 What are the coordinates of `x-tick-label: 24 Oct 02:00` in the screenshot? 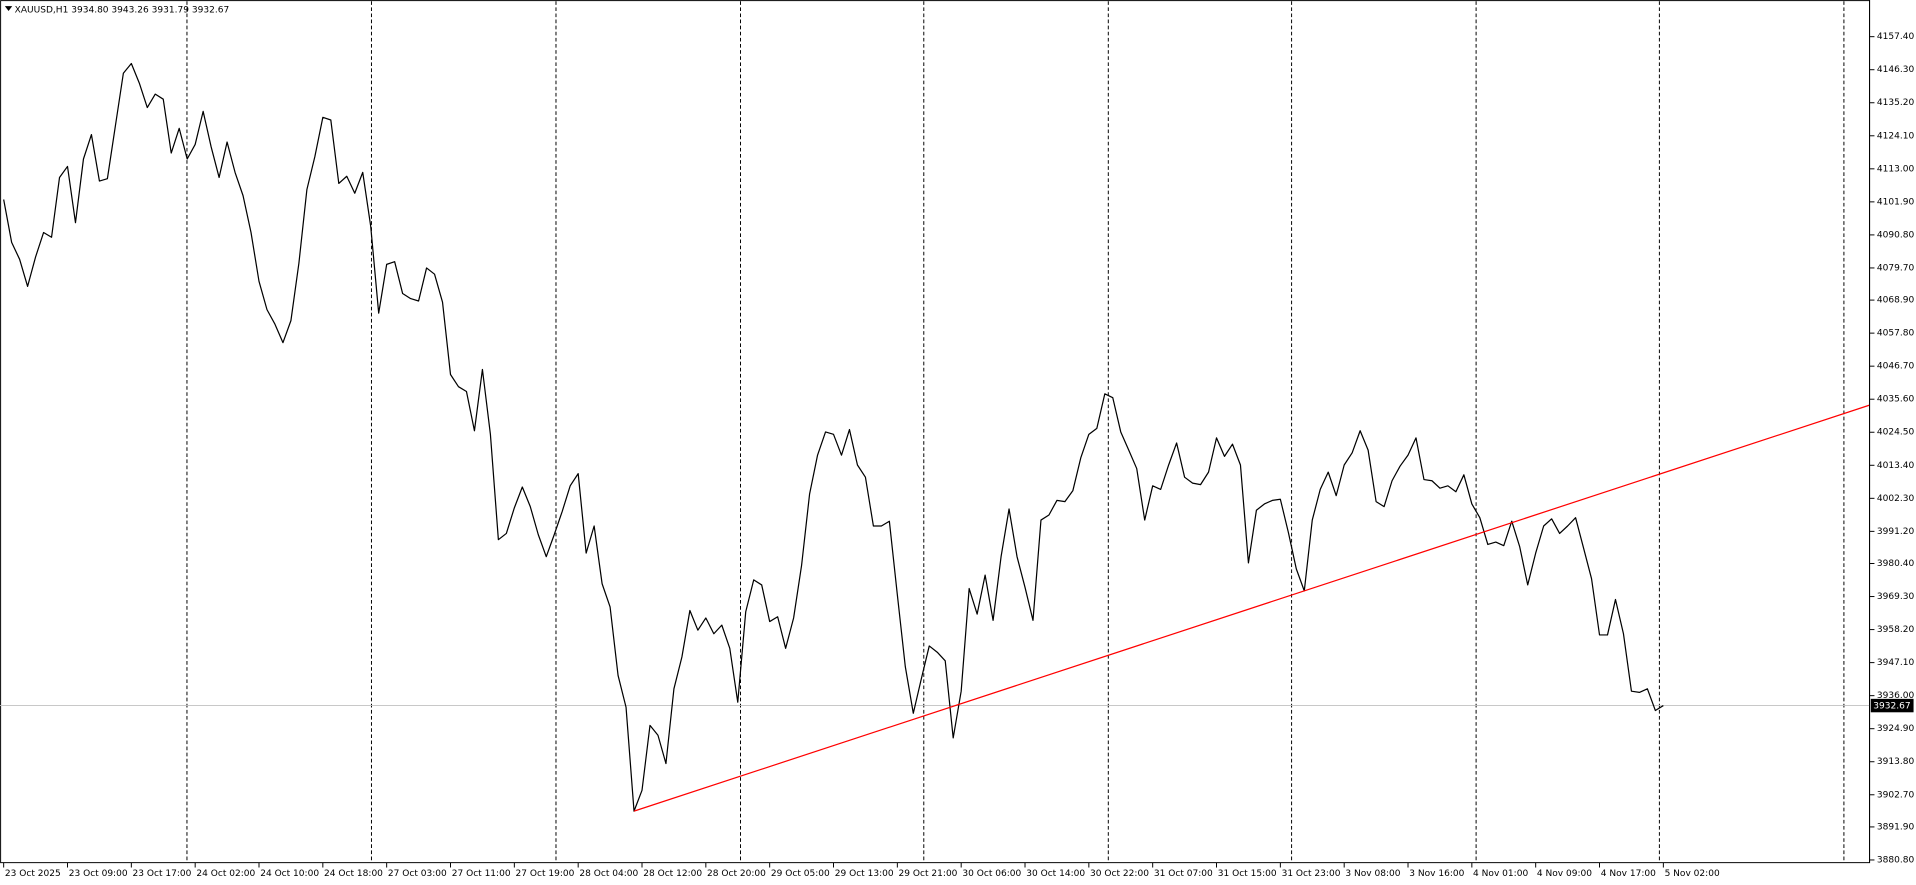 It's located at (225, 874).